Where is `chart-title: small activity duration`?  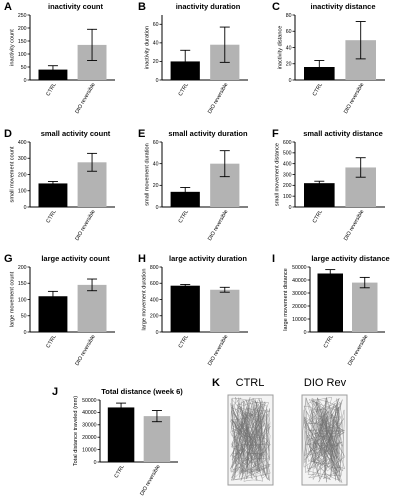
chart-title: small activity duration is located at coordinates (208, 133).